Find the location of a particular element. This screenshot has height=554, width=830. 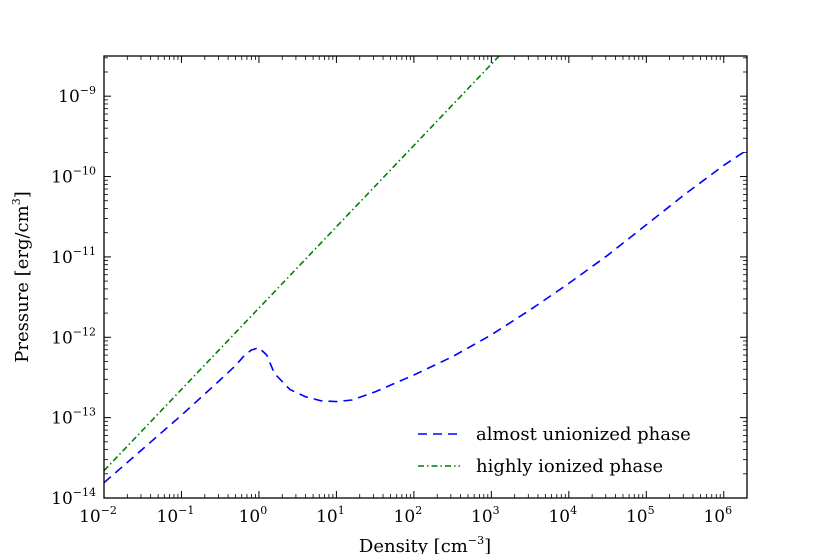

y-tick-label: 10−14 is located at coordinates (73, 497).